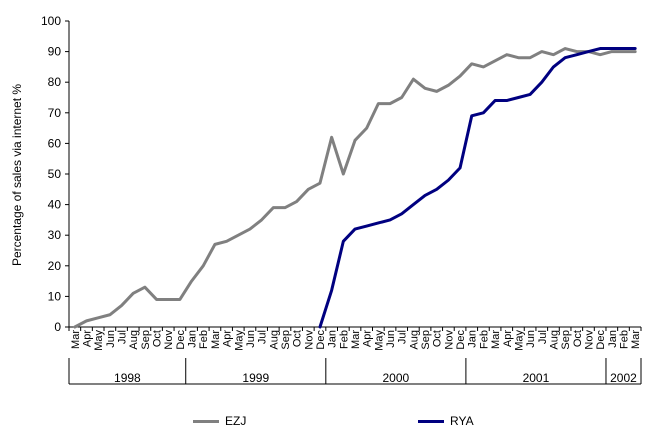 The width and height of the screenshot is (655, 431). I want to click on y-tick-label: 60, so click(55, 143).